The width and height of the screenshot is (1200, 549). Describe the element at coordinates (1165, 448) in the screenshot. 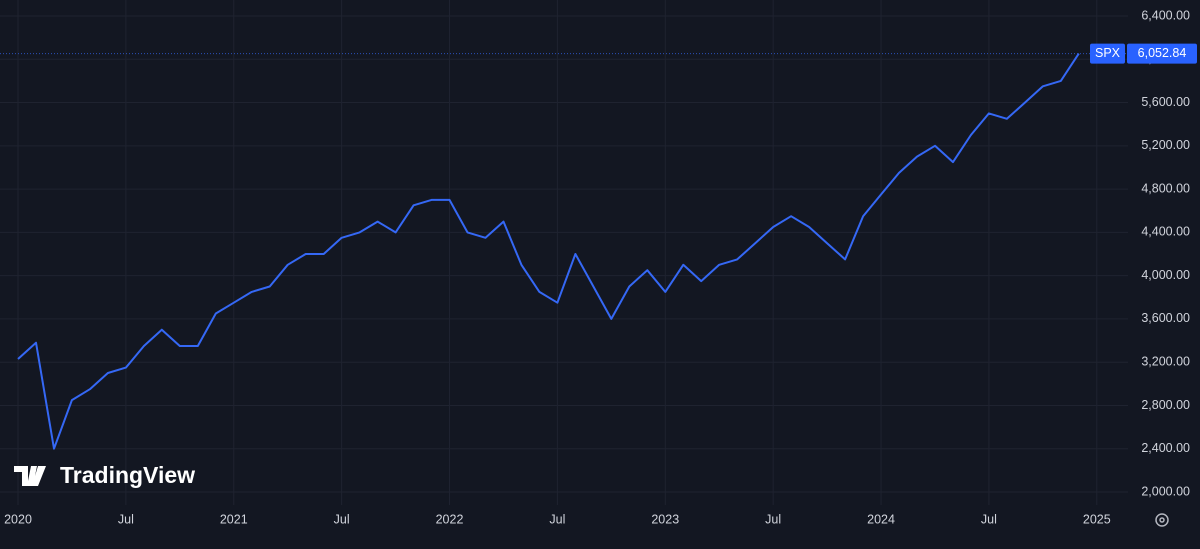

I see `y-tick-label: 2,400.00` at that location.